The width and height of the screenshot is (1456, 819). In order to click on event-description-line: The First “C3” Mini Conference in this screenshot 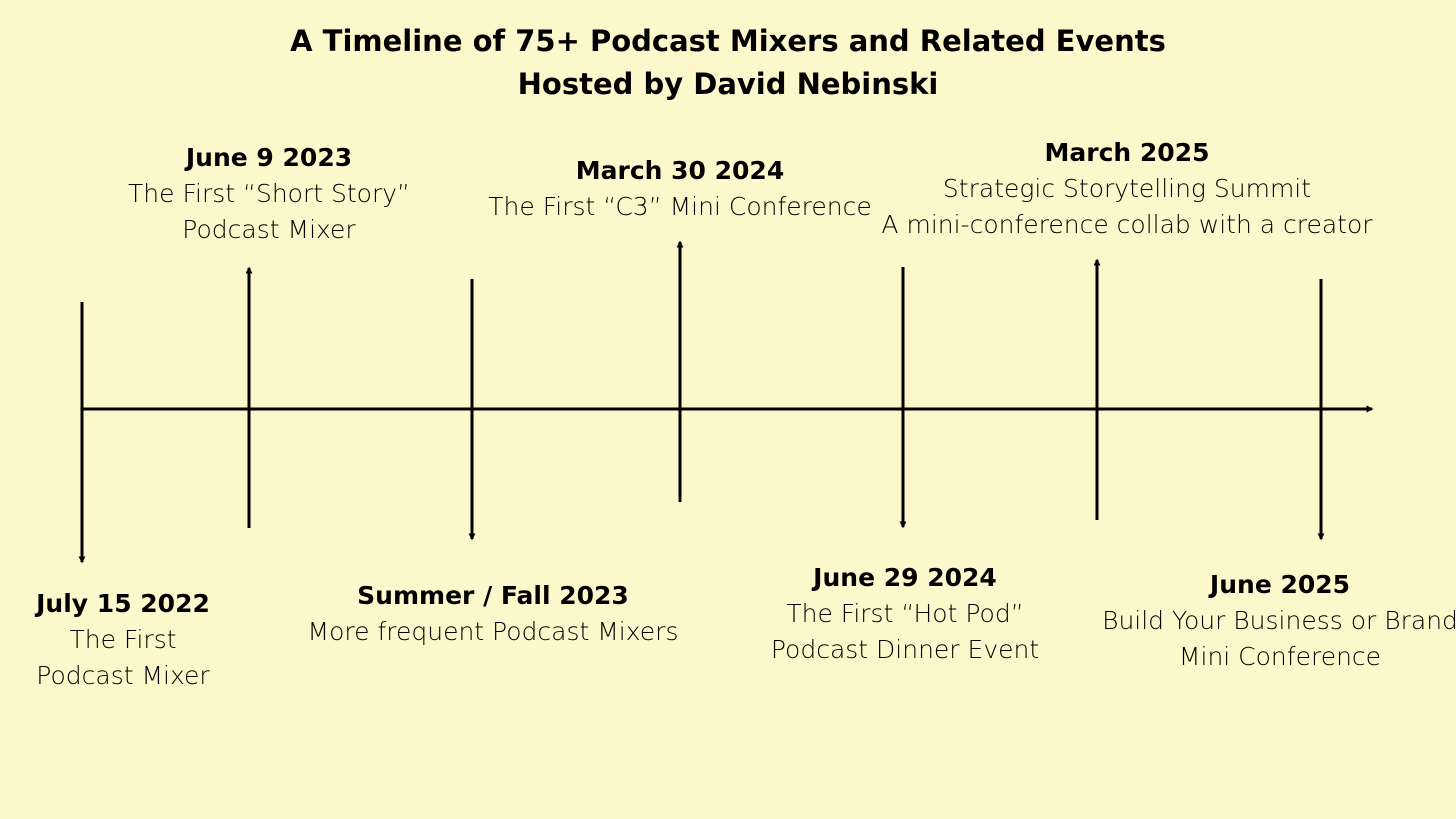, I will do `click(680, 206)`.